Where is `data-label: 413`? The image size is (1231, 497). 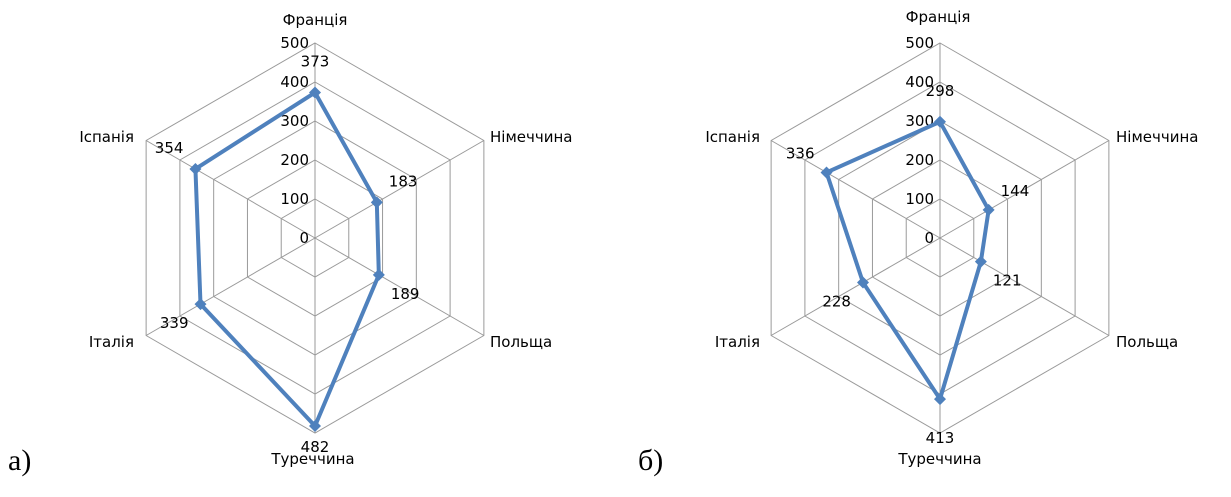 data-label: 413 is located at coordinates (940, 438).